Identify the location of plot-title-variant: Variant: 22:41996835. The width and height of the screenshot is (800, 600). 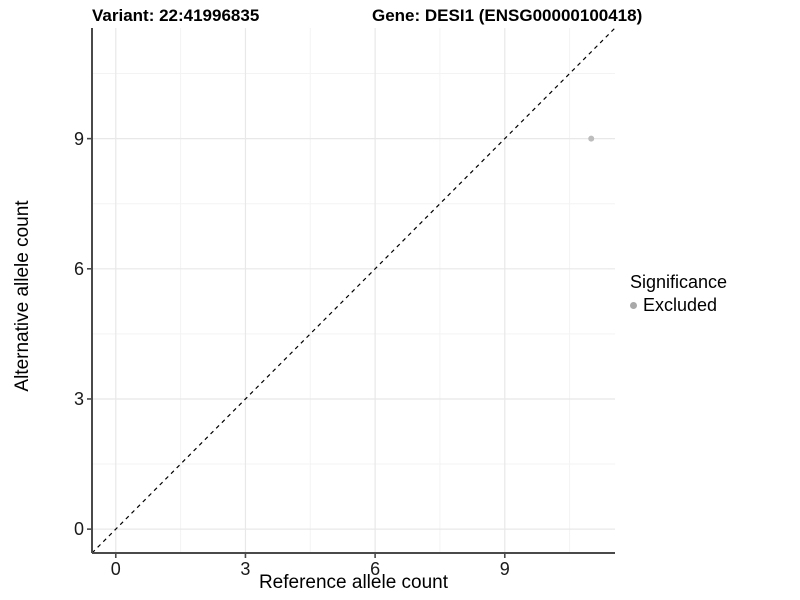
(176, 15).